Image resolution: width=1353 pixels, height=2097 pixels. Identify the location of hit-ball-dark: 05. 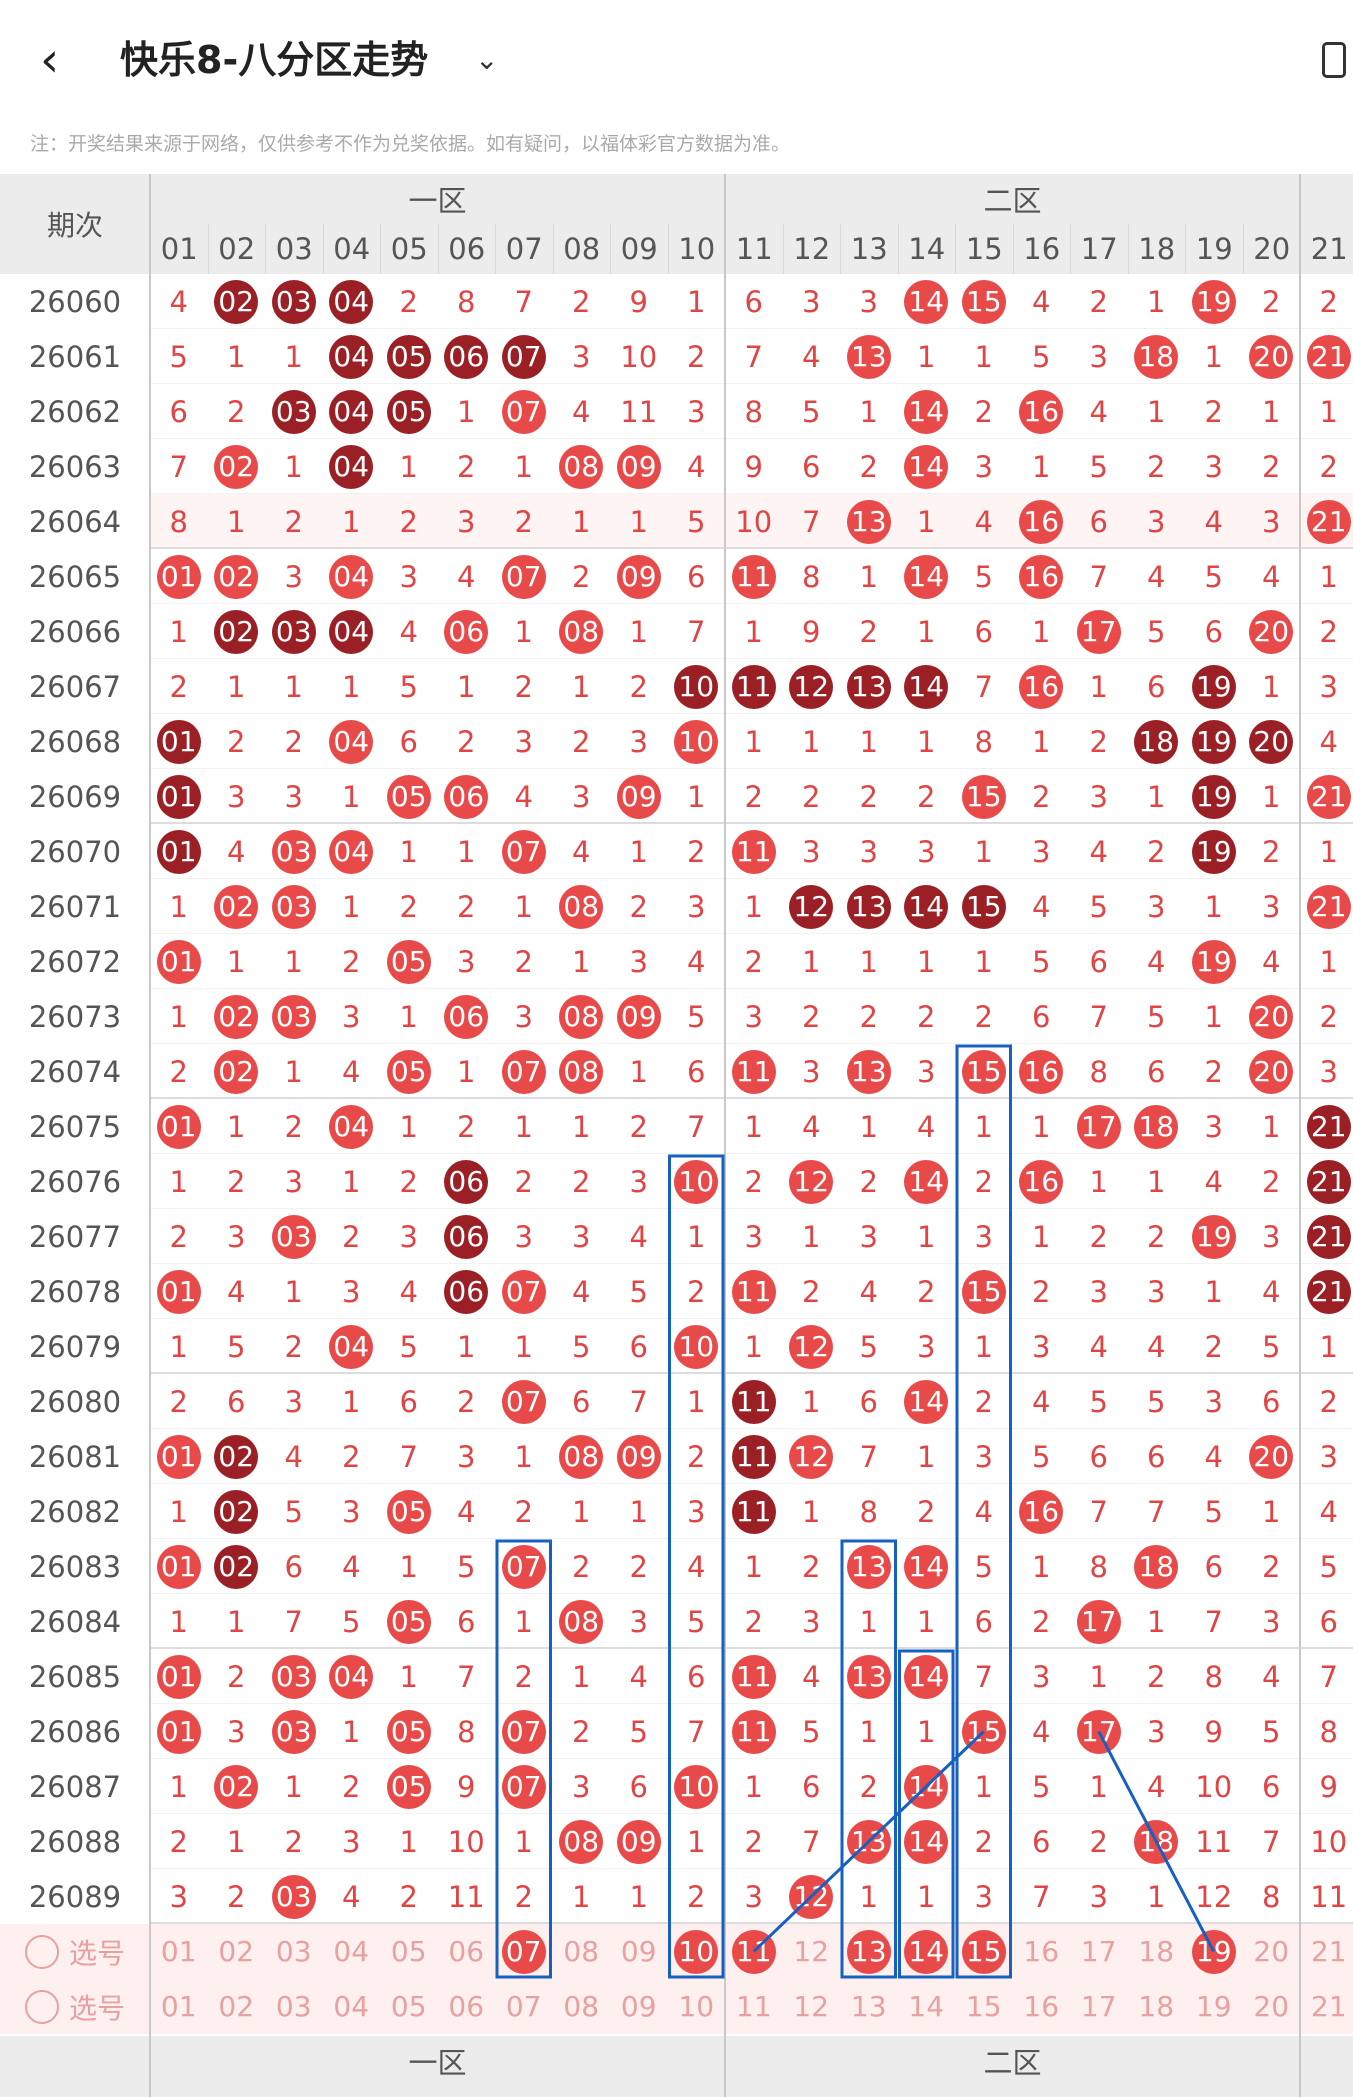
(408, 411).